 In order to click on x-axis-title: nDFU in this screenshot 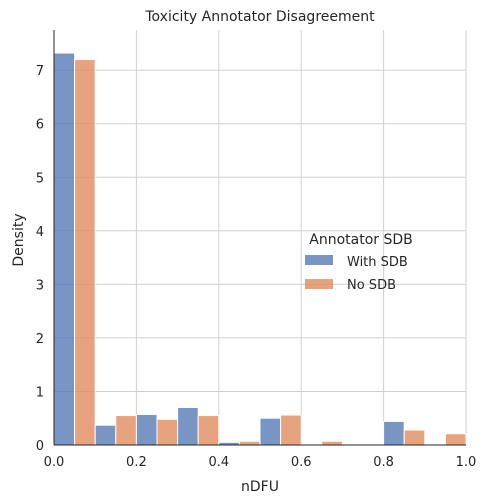, I will do `click(260, 487)`.